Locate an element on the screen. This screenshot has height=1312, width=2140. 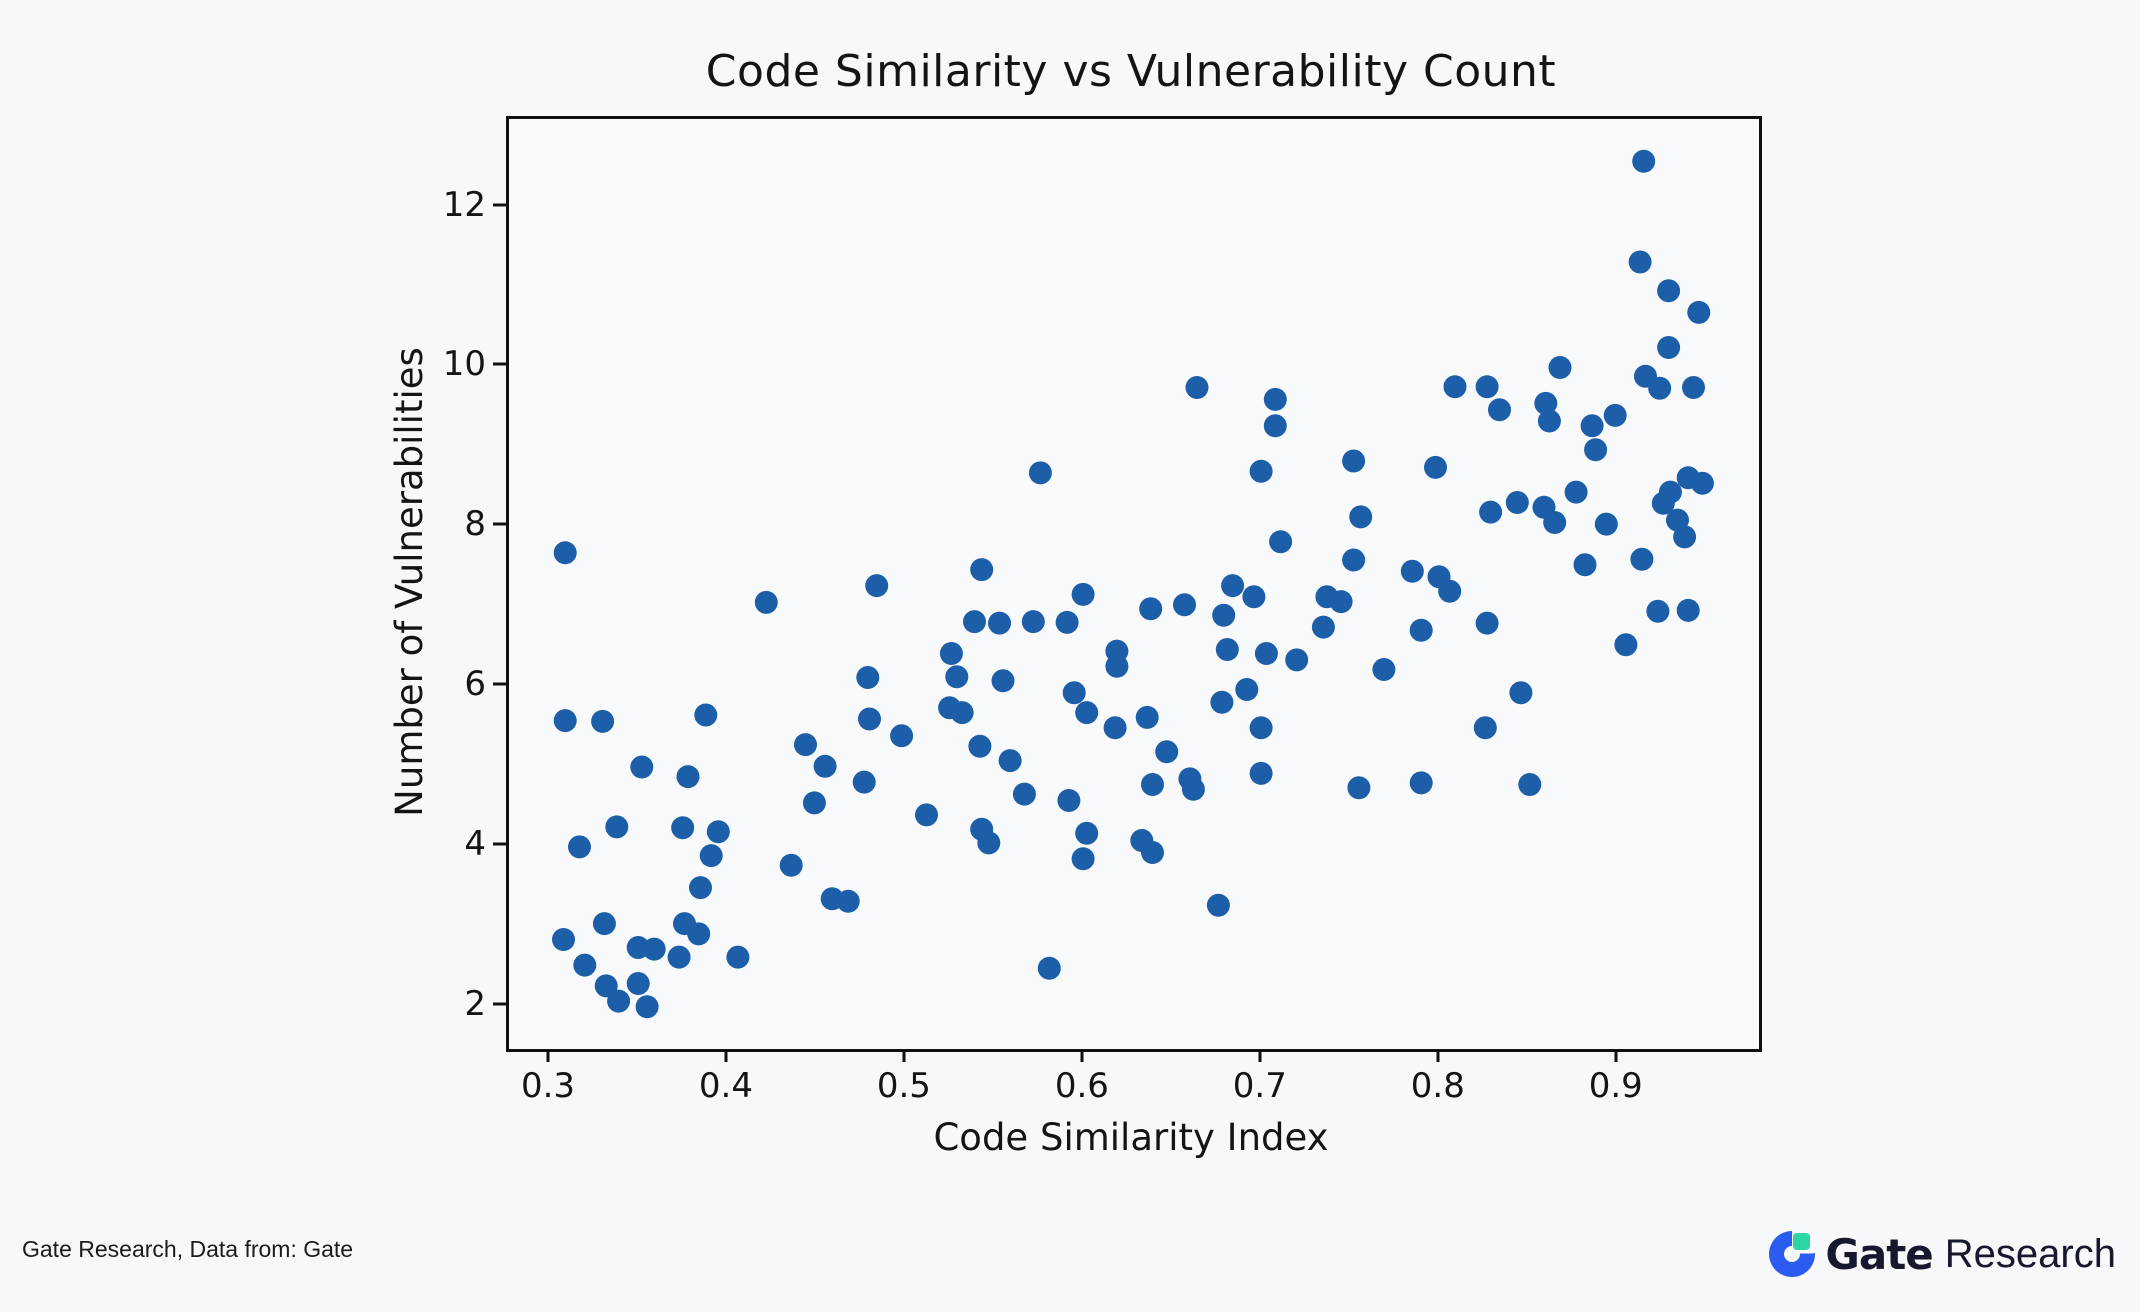
x-tick-label: 0.5 is located at coordinates (903, 1086).